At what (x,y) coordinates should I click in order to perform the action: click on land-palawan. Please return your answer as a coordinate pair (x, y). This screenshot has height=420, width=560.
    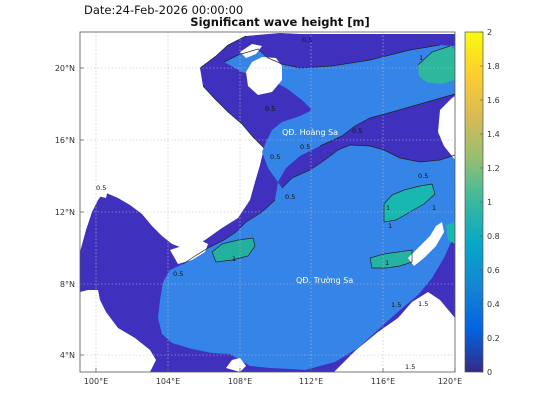
    Looking at the image, I should click on (426, 244).